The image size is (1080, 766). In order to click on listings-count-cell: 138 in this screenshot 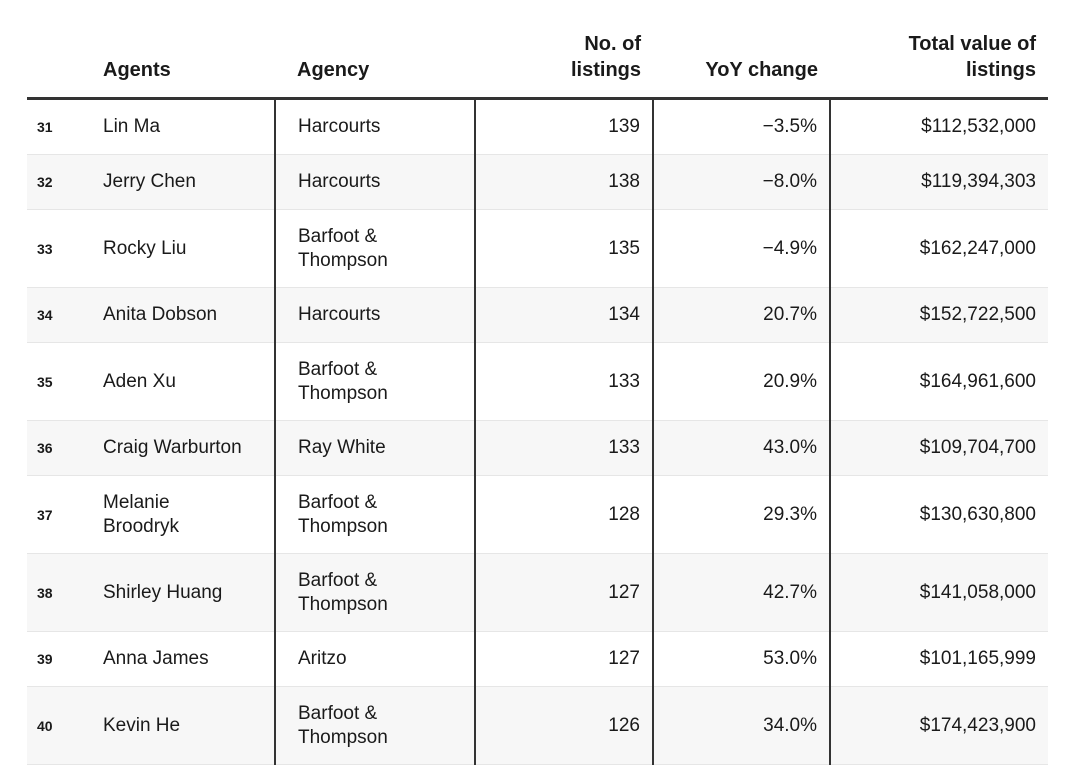, I will do `click(563, 182)`.